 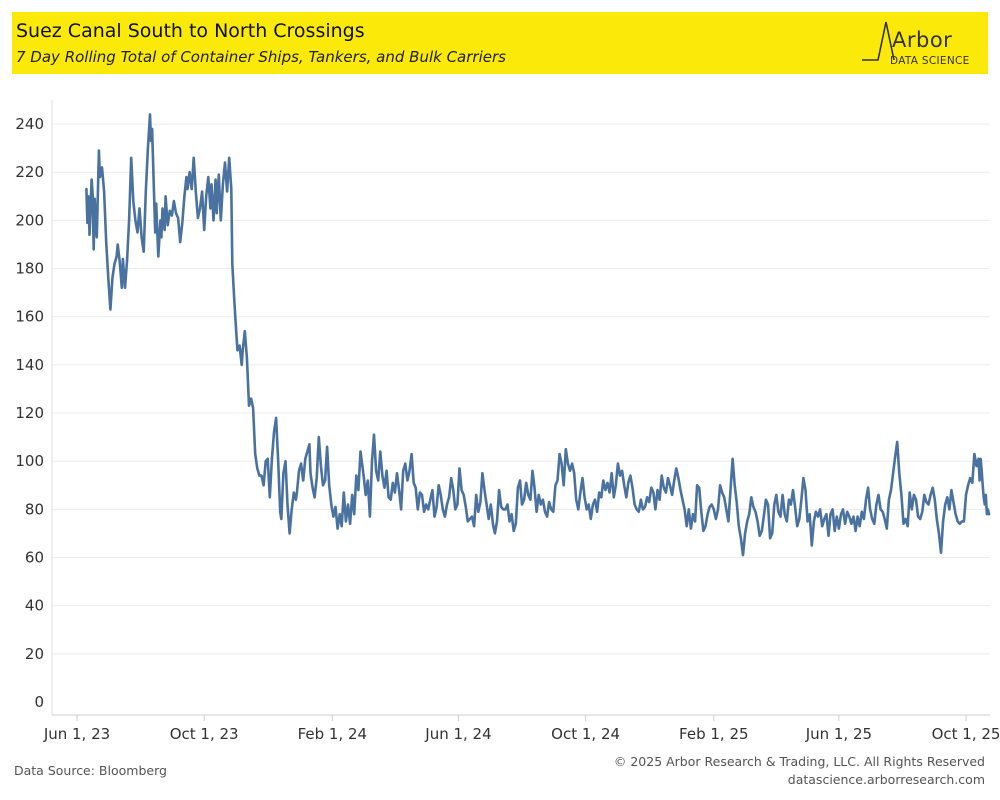 What do you see at coordinates (34, 606) in the screenshot?
I see `y-tick-label: 40` at bounding box center [34, 606].